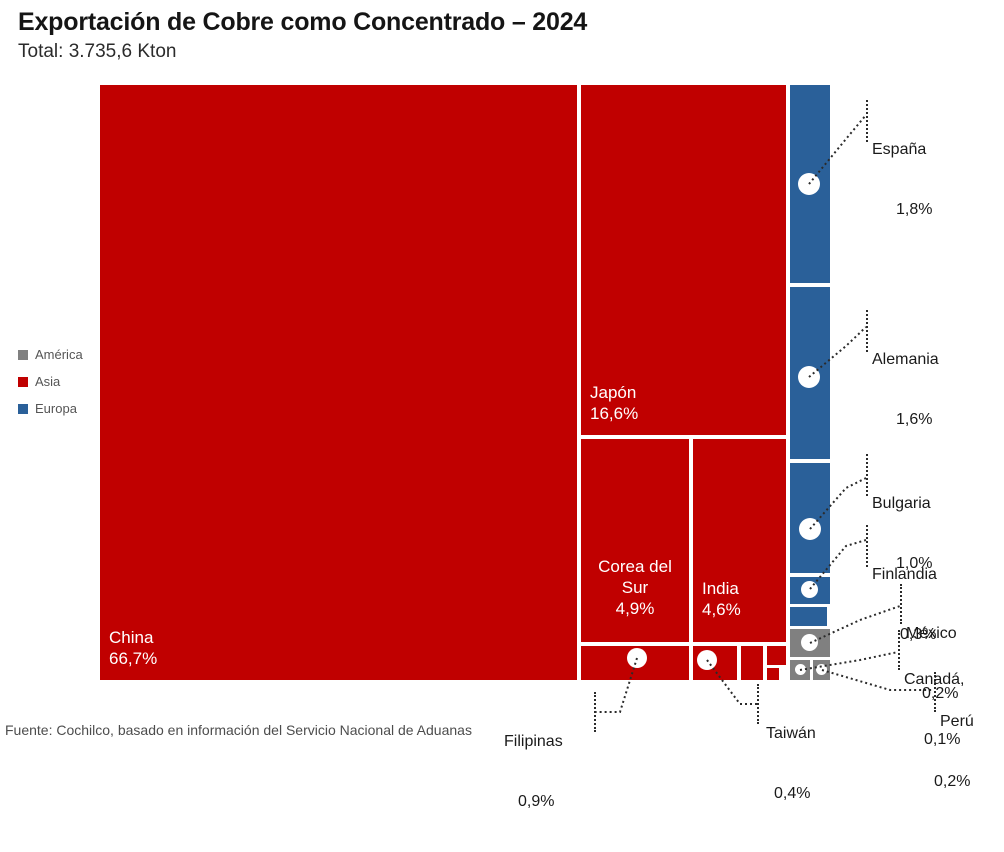 The width and height of the screenshot is (1004, 852). I want to click on legend-swatch-asia, so click(23, 381).